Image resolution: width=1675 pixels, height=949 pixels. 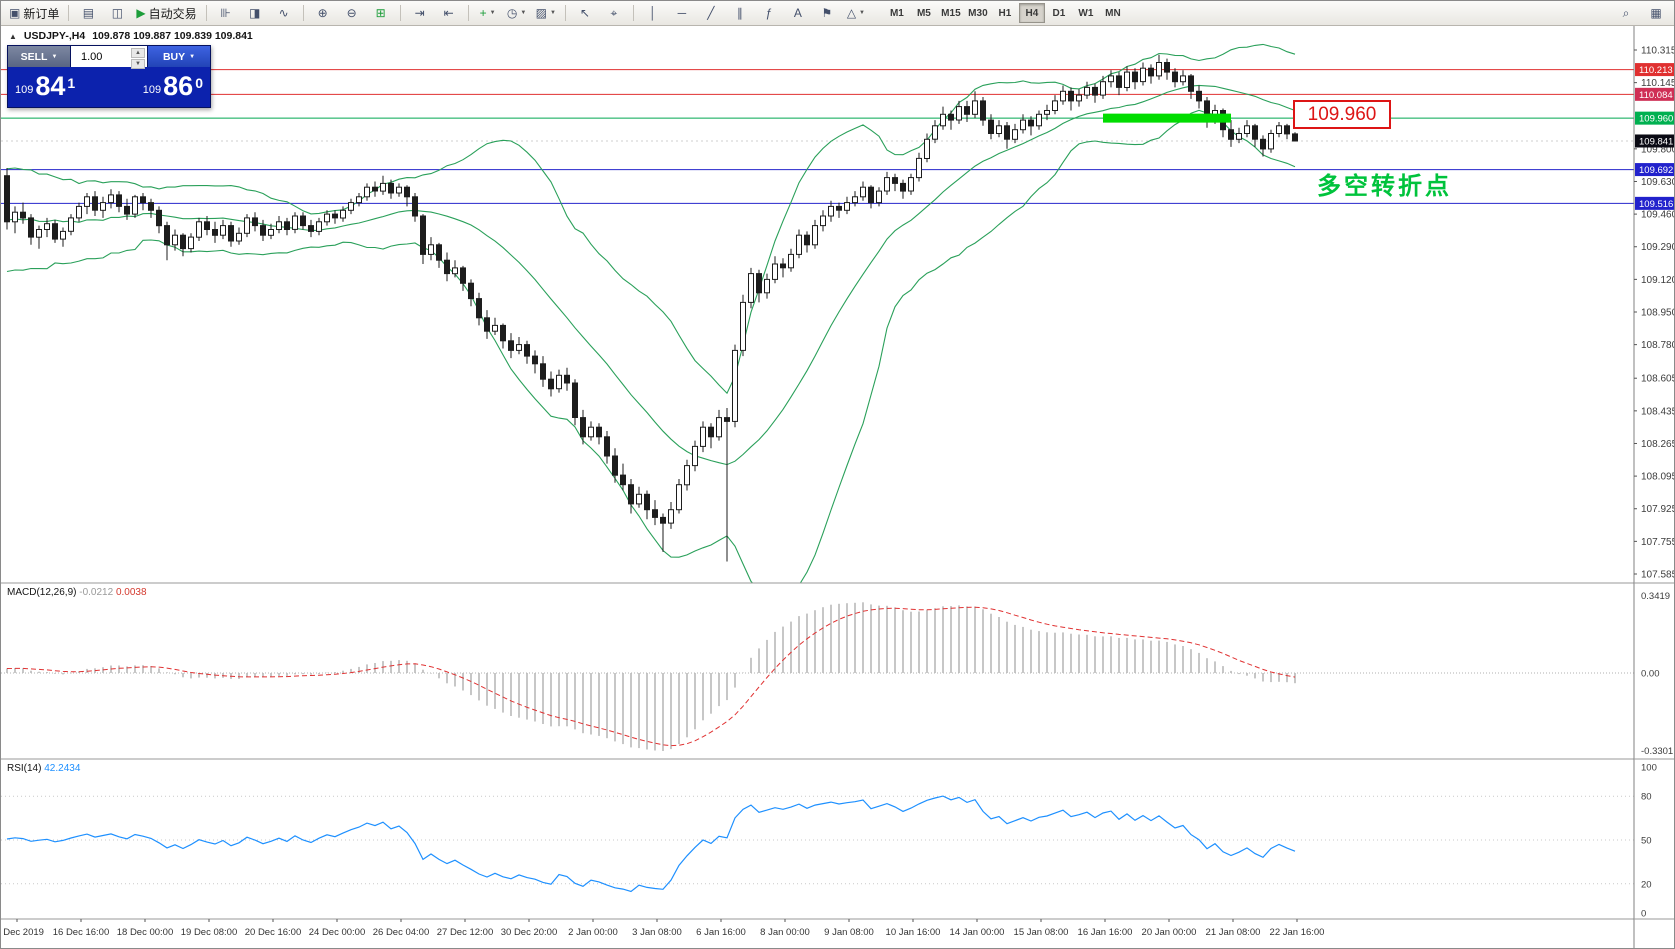 What do you see at coordinates (1656, 204) in the screenshot?
I see `svg-text: 109.516` at bounding box center [1656, 204].